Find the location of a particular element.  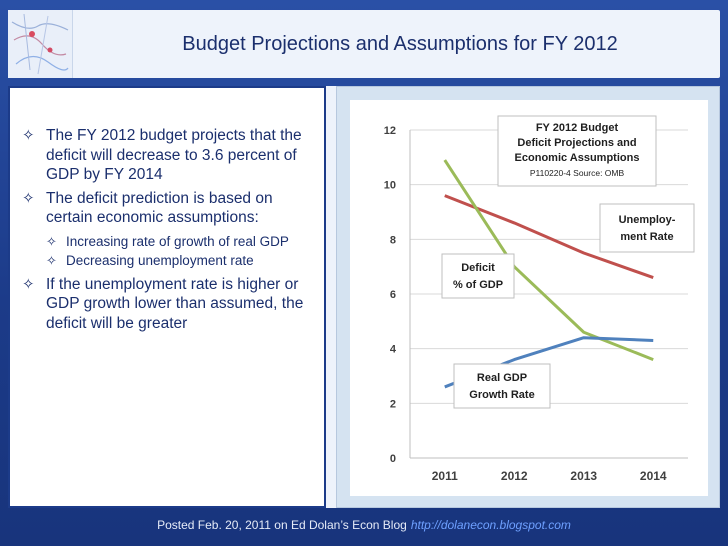

chart-title-text: Deficit Projections and is located at coordinates (576, 143).